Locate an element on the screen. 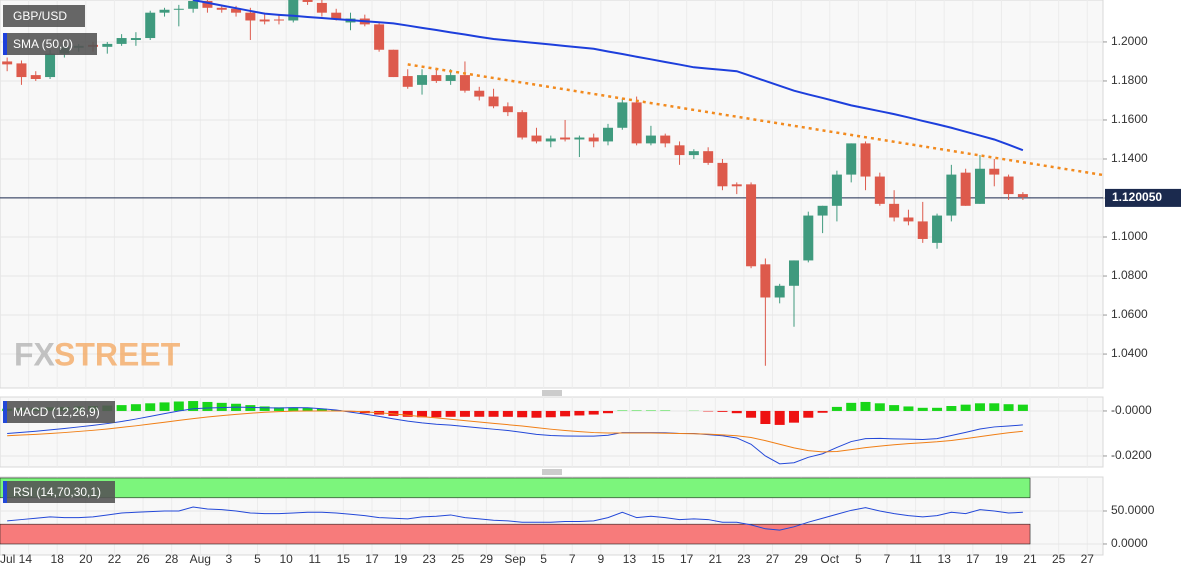  x-tick-label: 28 is located at coordinates (172, 559).